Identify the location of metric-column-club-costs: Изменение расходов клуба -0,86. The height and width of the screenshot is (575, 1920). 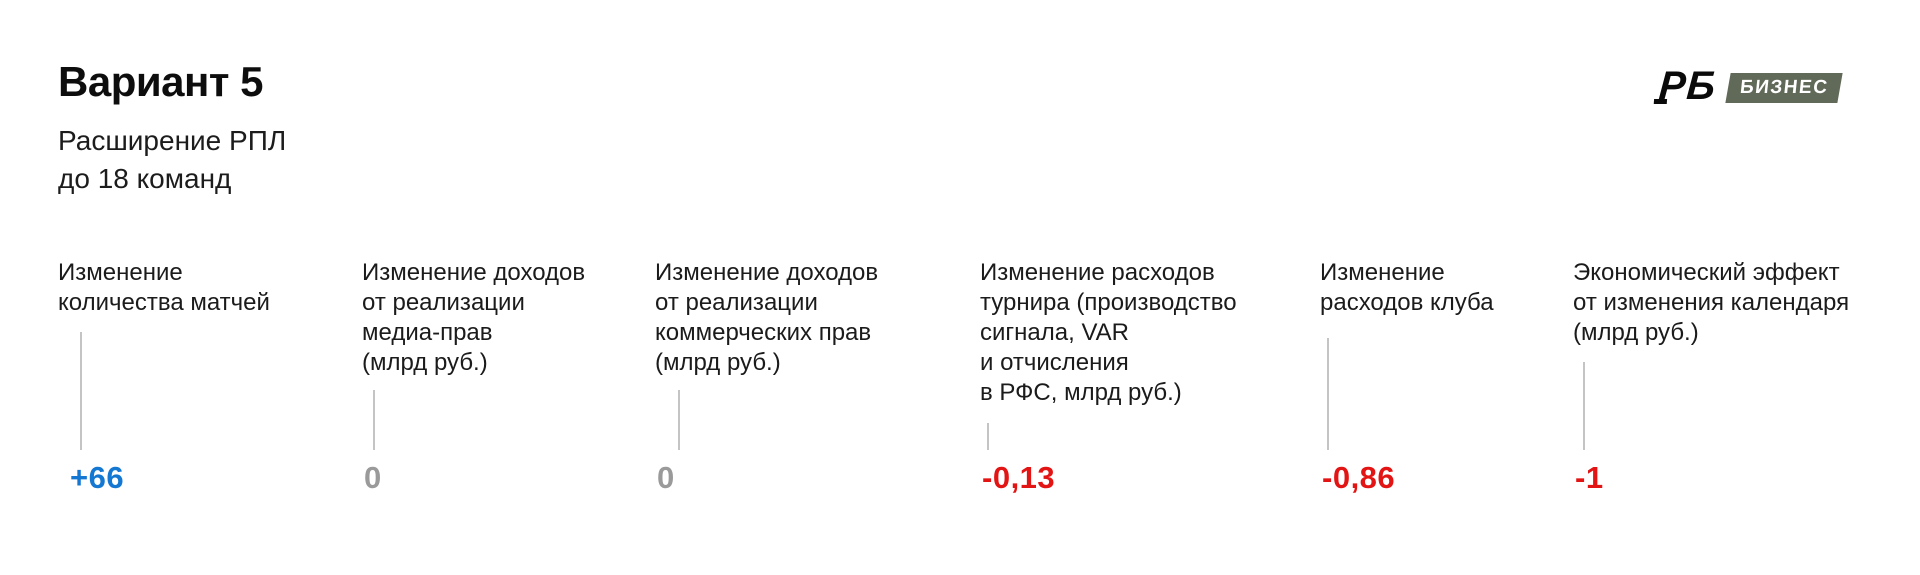
(1440, 388).